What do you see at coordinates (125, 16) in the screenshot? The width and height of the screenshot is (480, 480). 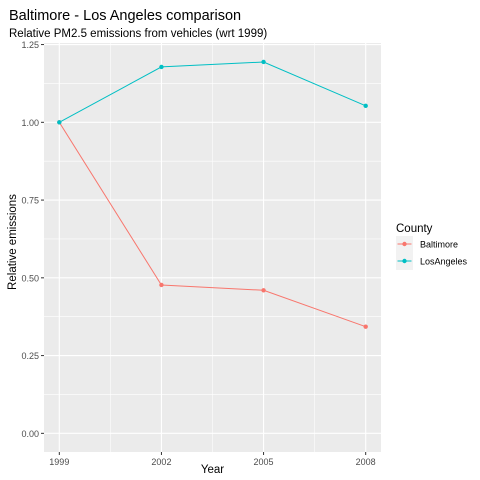 I see `chart-title: Baltimore - Los Angeles comparison` at bounding box center [125, 16].